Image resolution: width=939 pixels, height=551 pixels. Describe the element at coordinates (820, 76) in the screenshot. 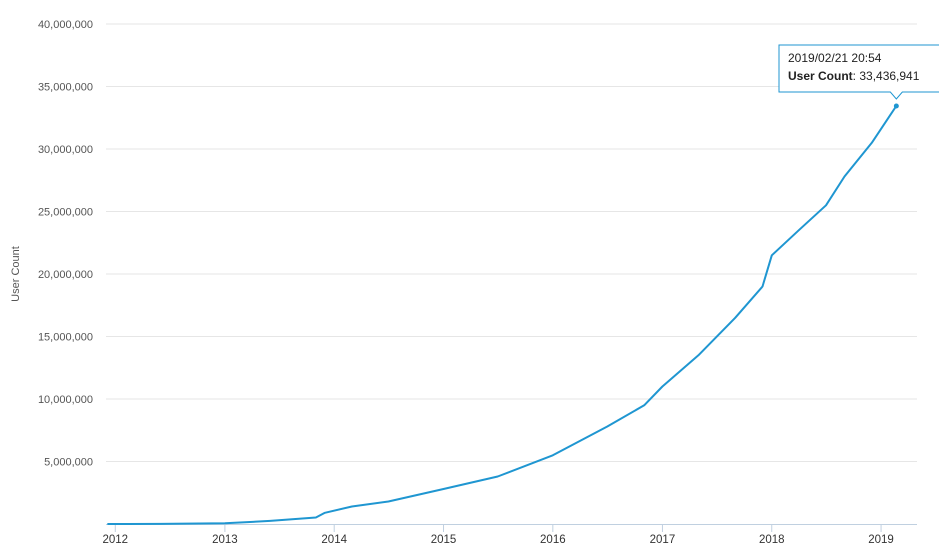

I see `tooltip-label: User Count` at that location.